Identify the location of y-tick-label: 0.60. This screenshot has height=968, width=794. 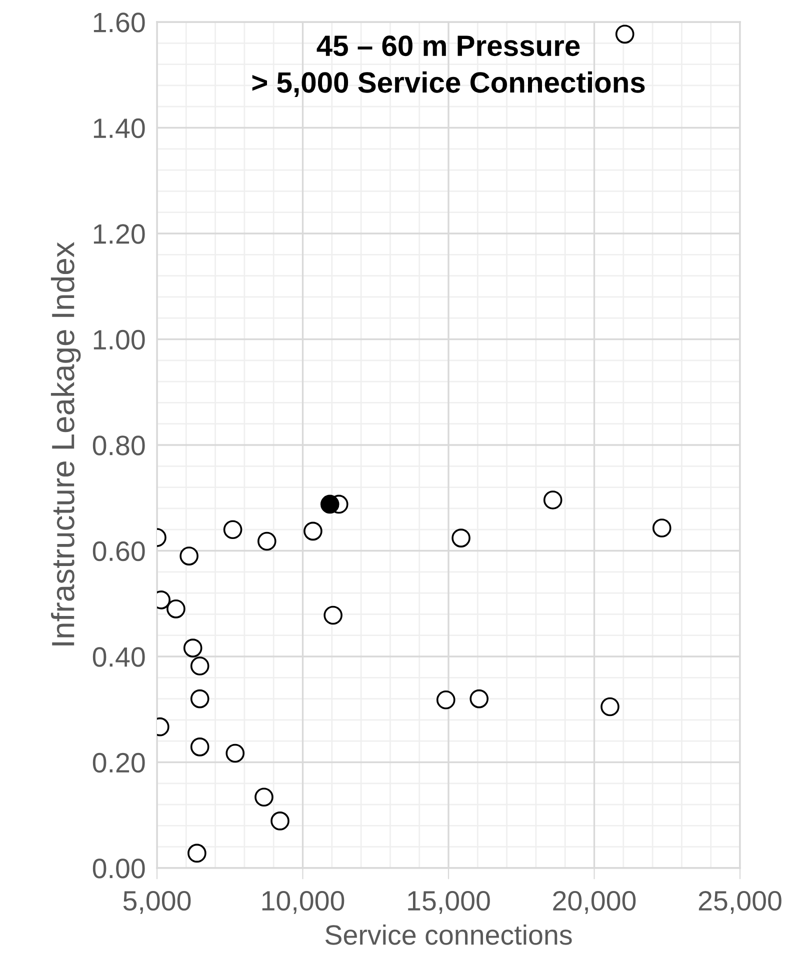
(118, 551).